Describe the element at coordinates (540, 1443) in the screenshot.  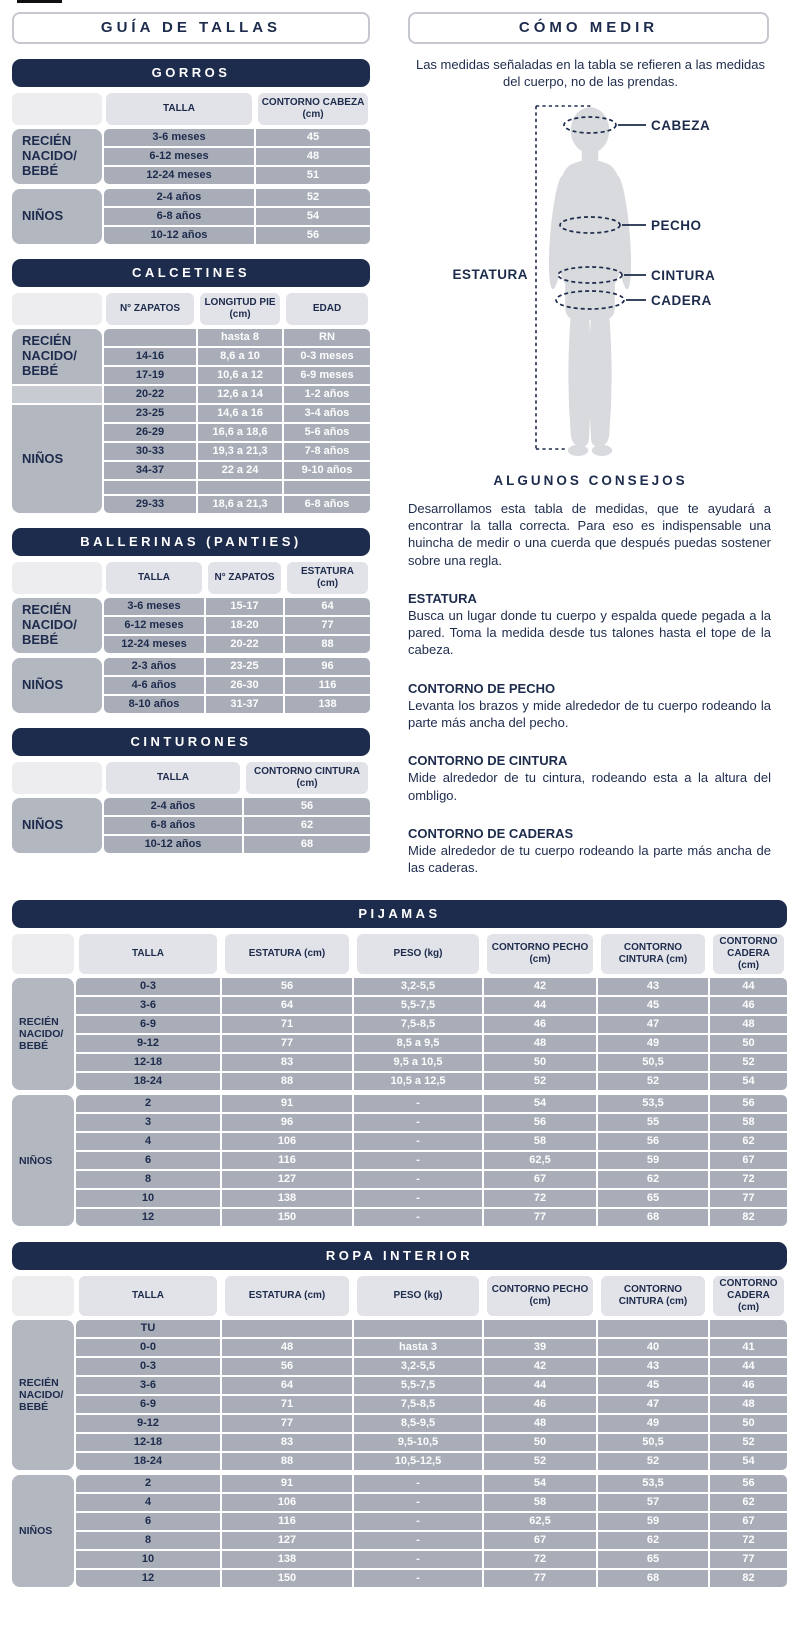
I see `ropa_interior-cell: 50` at that location.